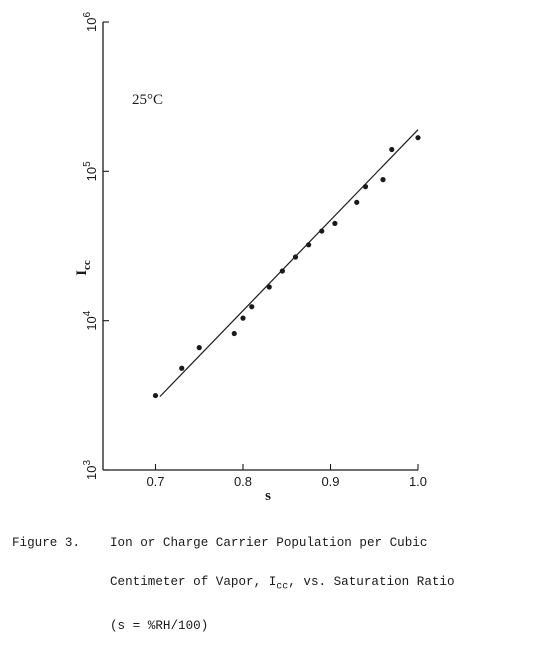  Describe the element at coordinates (159, 625) in the screenshot. I see `caption-text-3: (s = %RH/100)` at that location.